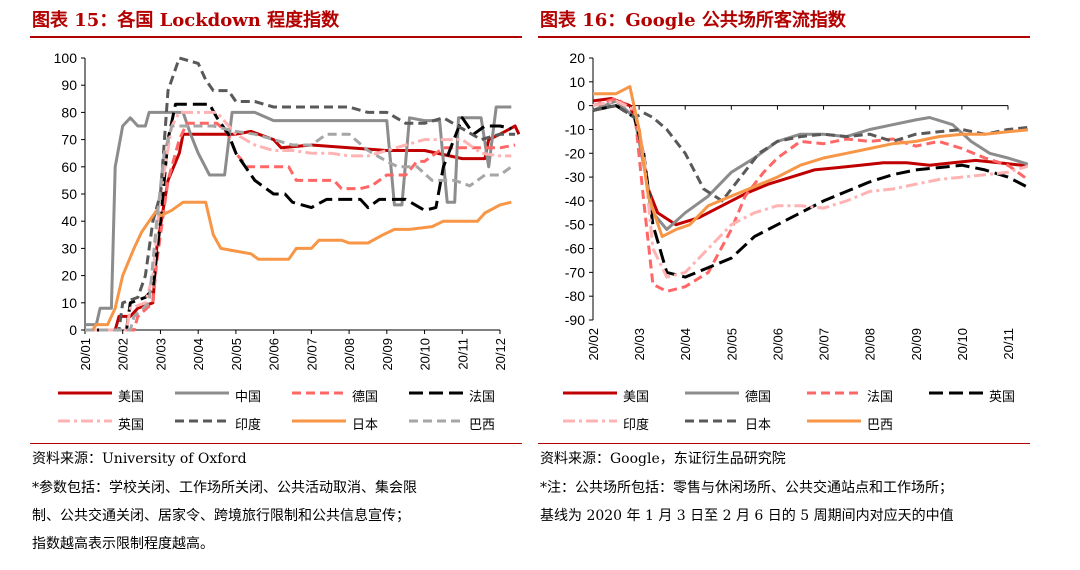  Describe the element at coordinates (575, 272) in the screenshot. I see `y-tick-label: -70` at that location.